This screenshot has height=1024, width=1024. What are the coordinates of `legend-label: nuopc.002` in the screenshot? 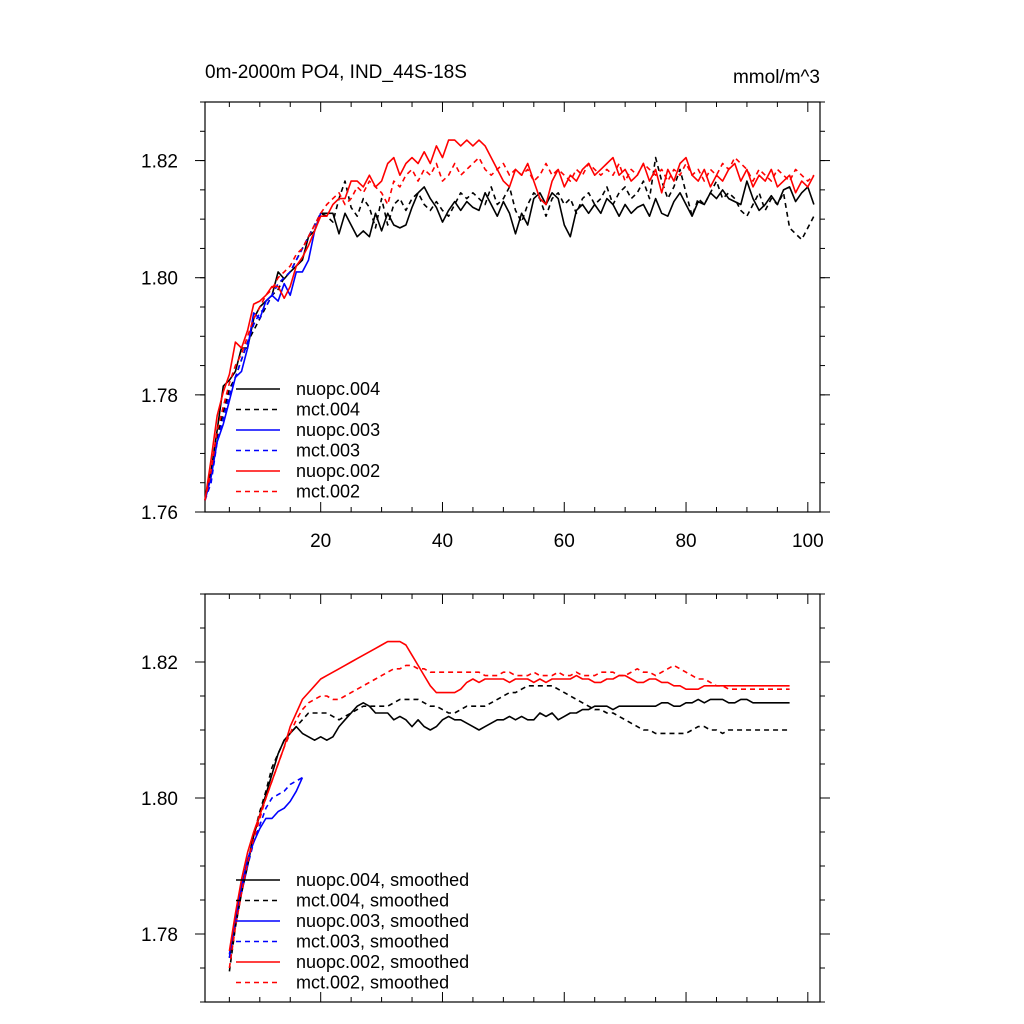 It's located at (338, 471).